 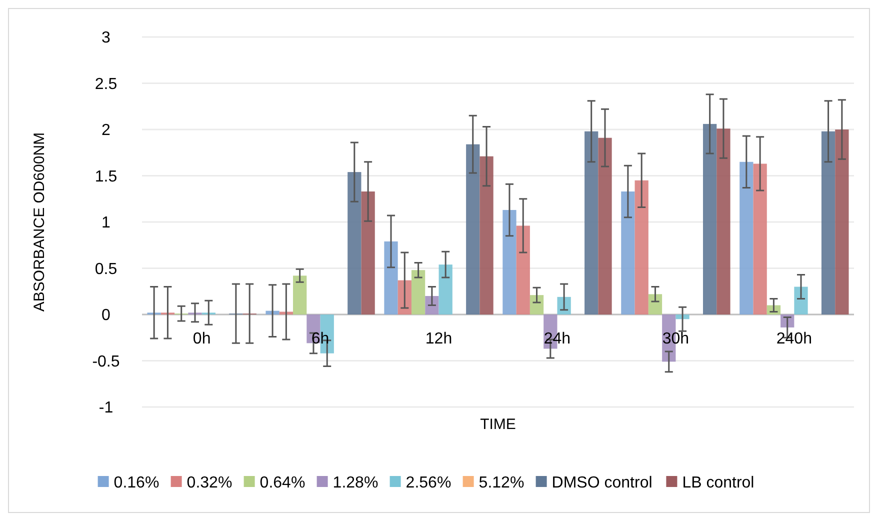 What do you see at coordinates (201, 339) in the screenshot?
I see `x-tick-label: 0h` at bounding box center [201, 339].